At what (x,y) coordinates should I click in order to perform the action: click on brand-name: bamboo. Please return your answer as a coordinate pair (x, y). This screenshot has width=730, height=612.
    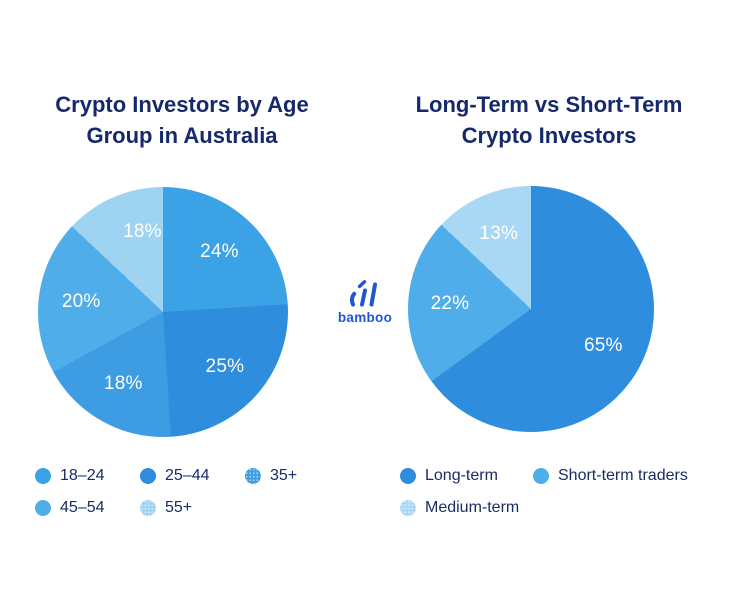
    Looking at the image, I should click on (365, 317).